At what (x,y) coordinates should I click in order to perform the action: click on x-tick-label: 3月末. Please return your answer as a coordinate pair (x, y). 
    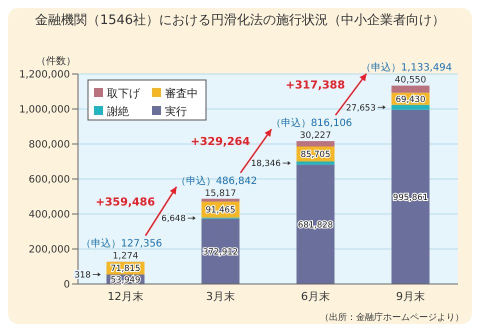
    Looking at the image, I should click on (220, 296).